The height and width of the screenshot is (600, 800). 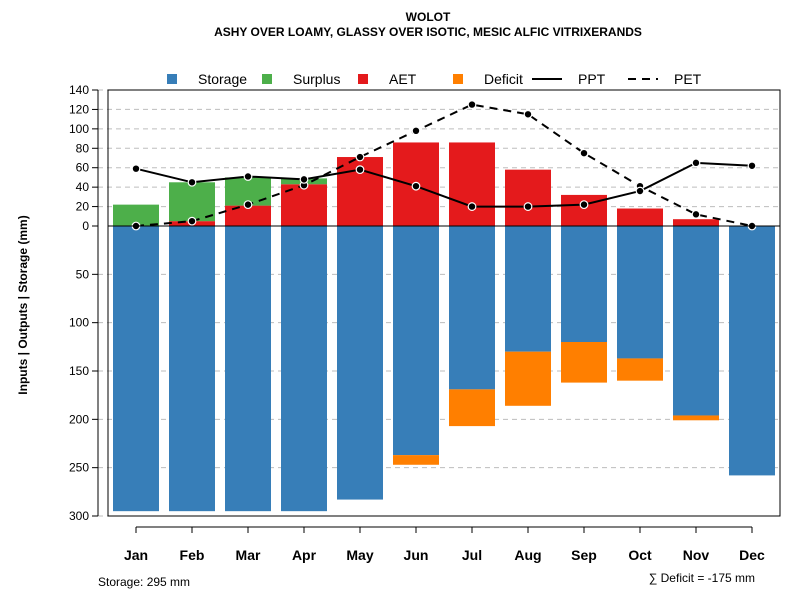 I want to click on storage-legend-key, so click(x=172, y=79).